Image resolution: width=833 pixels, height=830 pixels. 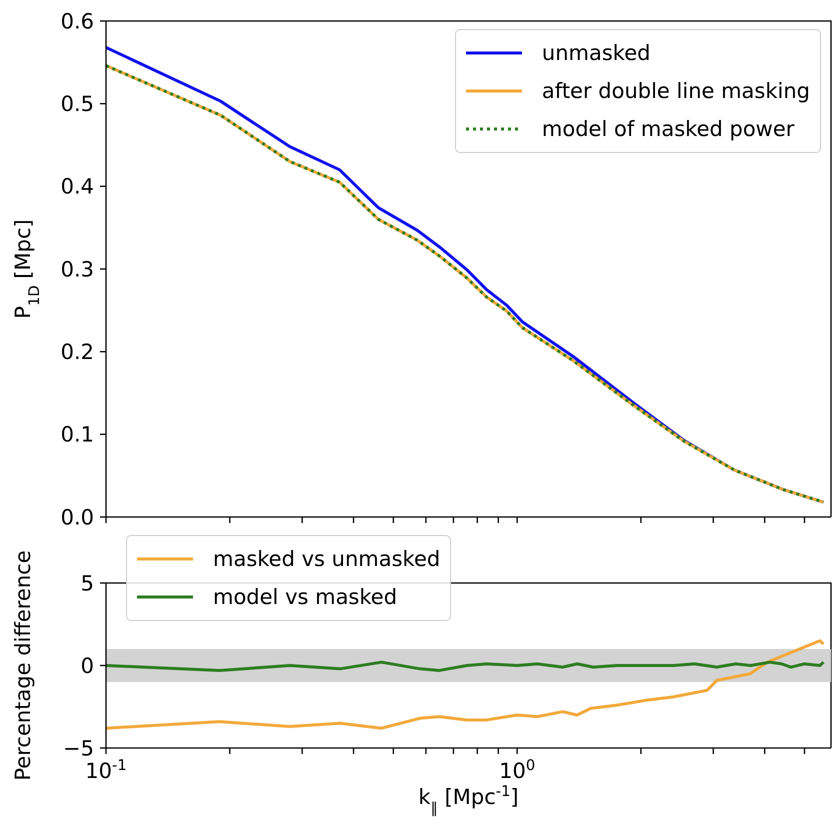 What do you see at coordinates (326, 559) in the screenshot?
I see `legend-label: masked vs unmasked` at bounding box center [326, 559].